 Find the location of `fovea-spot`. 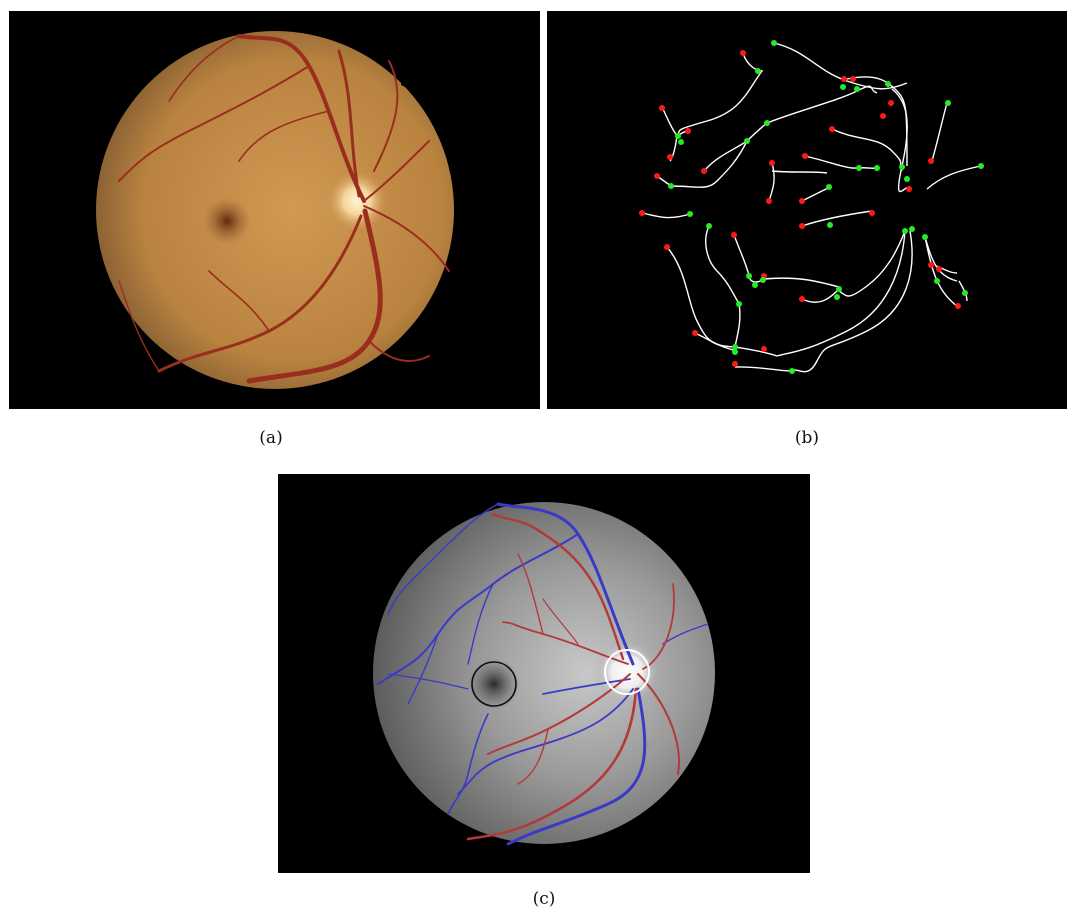

fovea-spot is located at coordinates (227, 221).